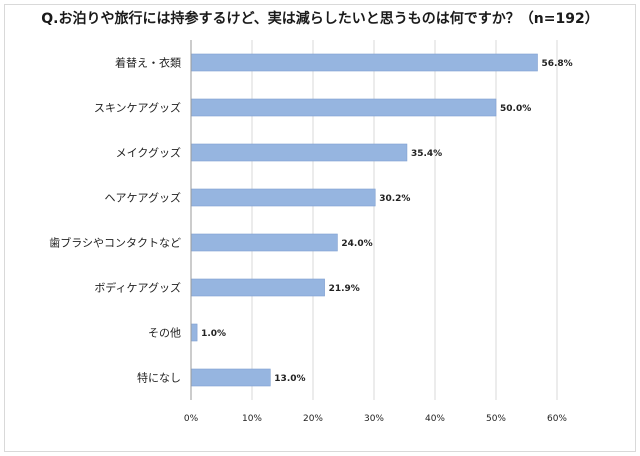  Describe the element at coordinates (115, 243) in the screenshot. I see `category-label: 歯ブラシやコンタクトなど` at that location.